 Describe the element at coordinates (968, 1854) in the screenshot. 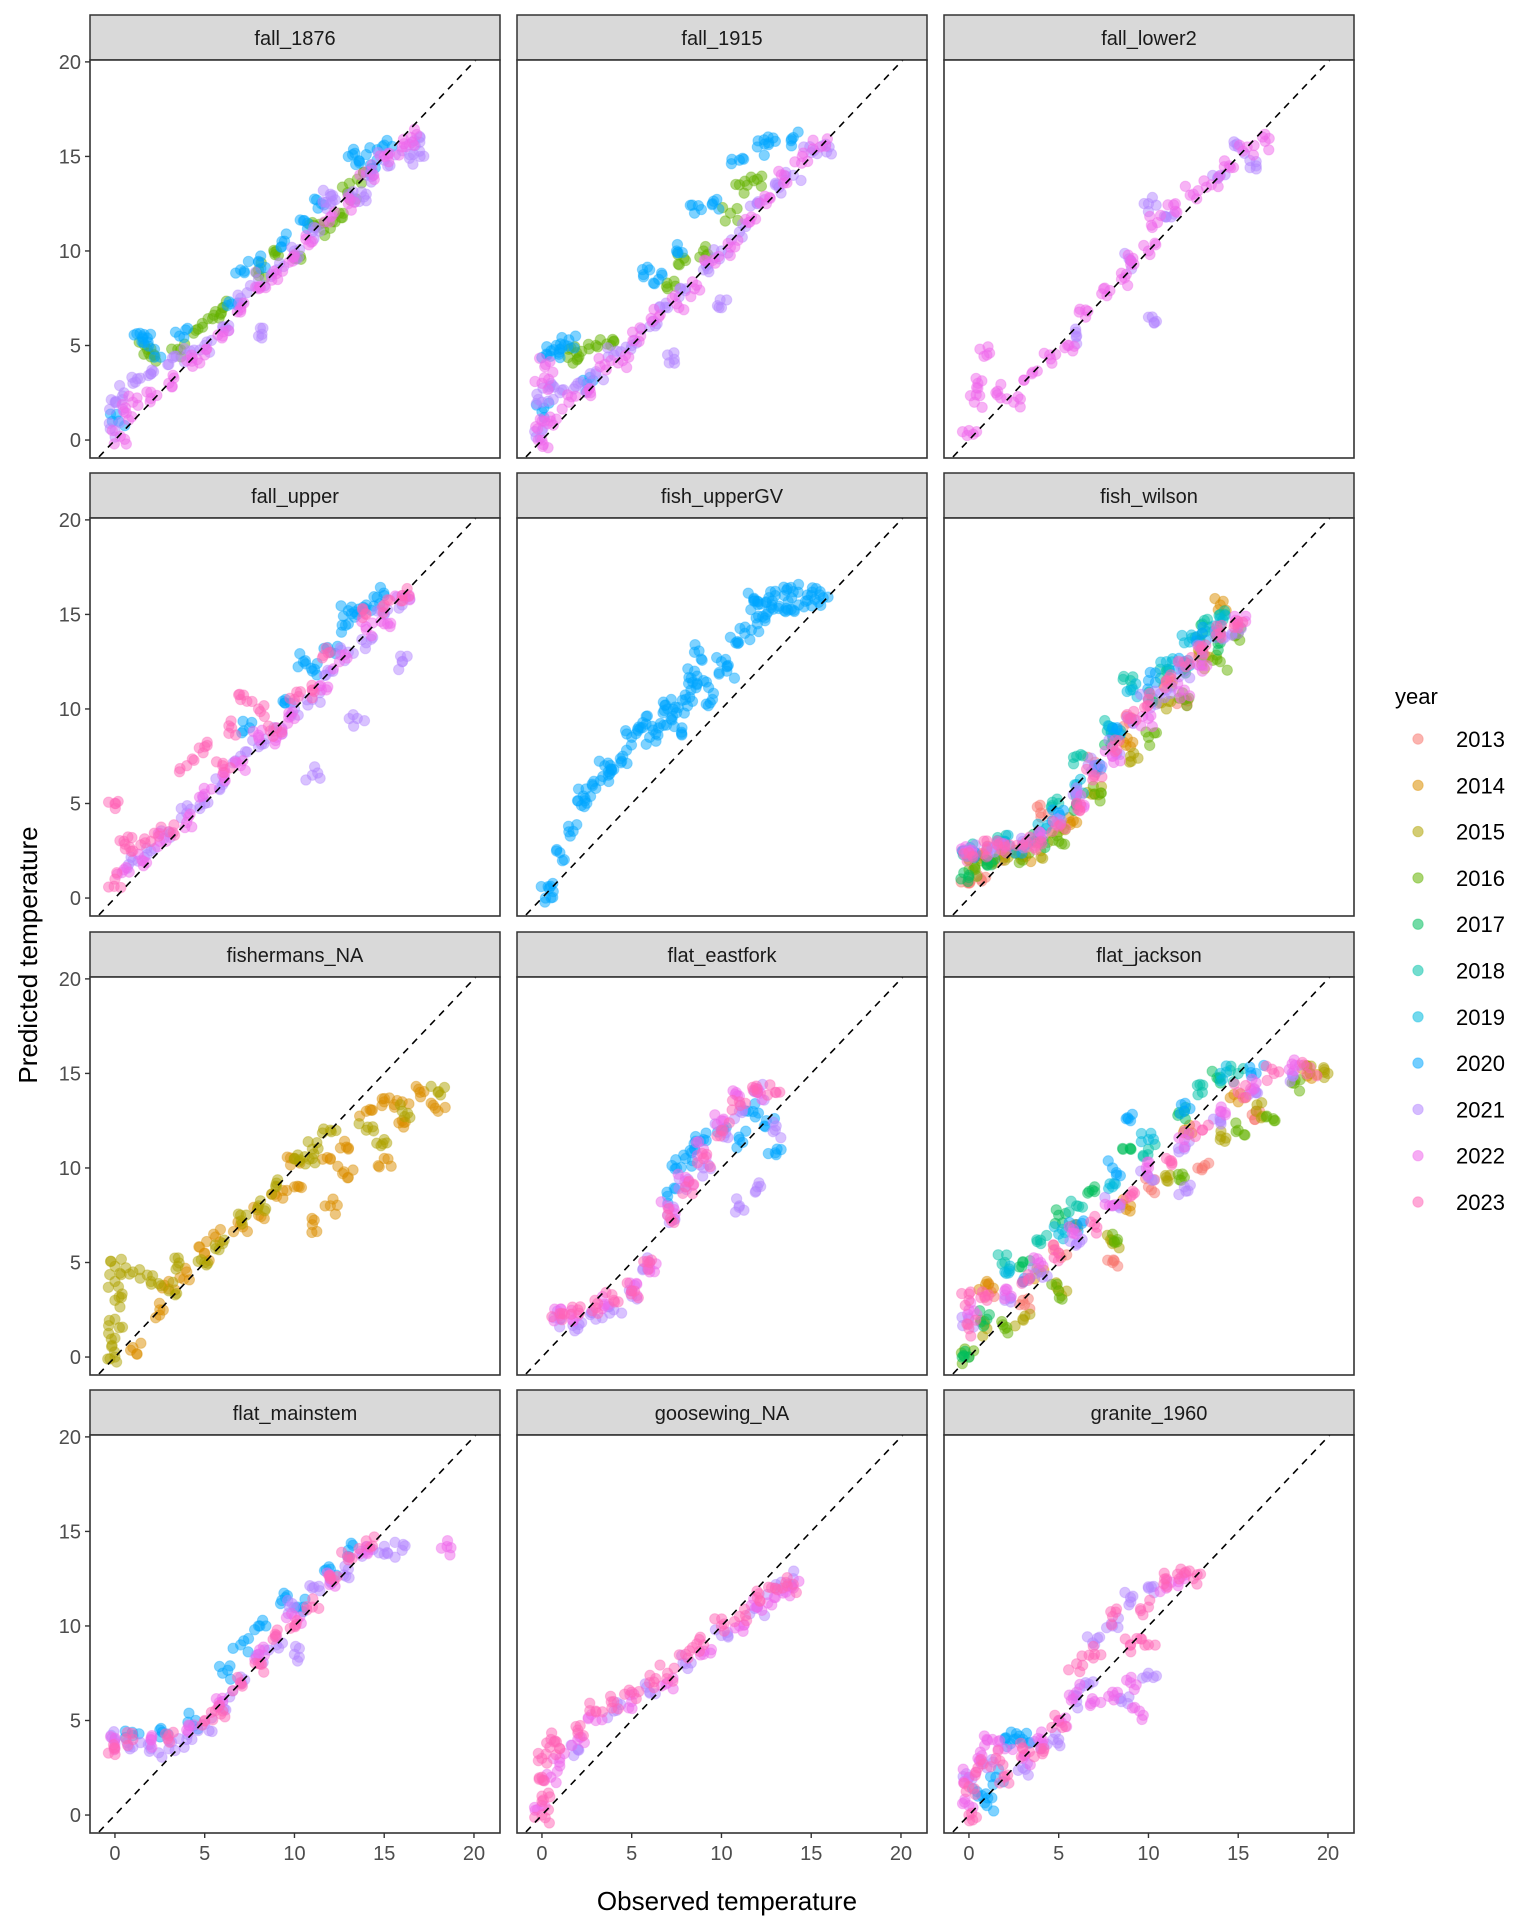

I see `x-tick-label: 0` at that location.